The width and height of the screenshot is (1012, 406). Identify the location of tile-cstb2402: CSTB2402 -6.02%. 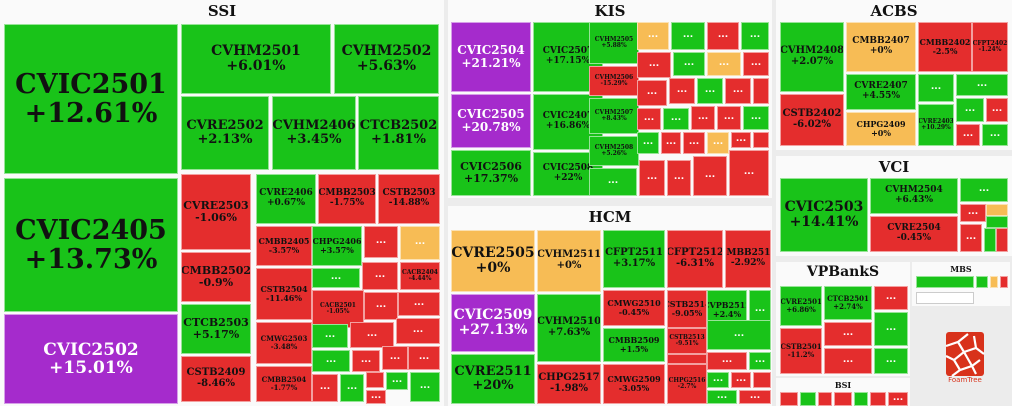
(812, 120).